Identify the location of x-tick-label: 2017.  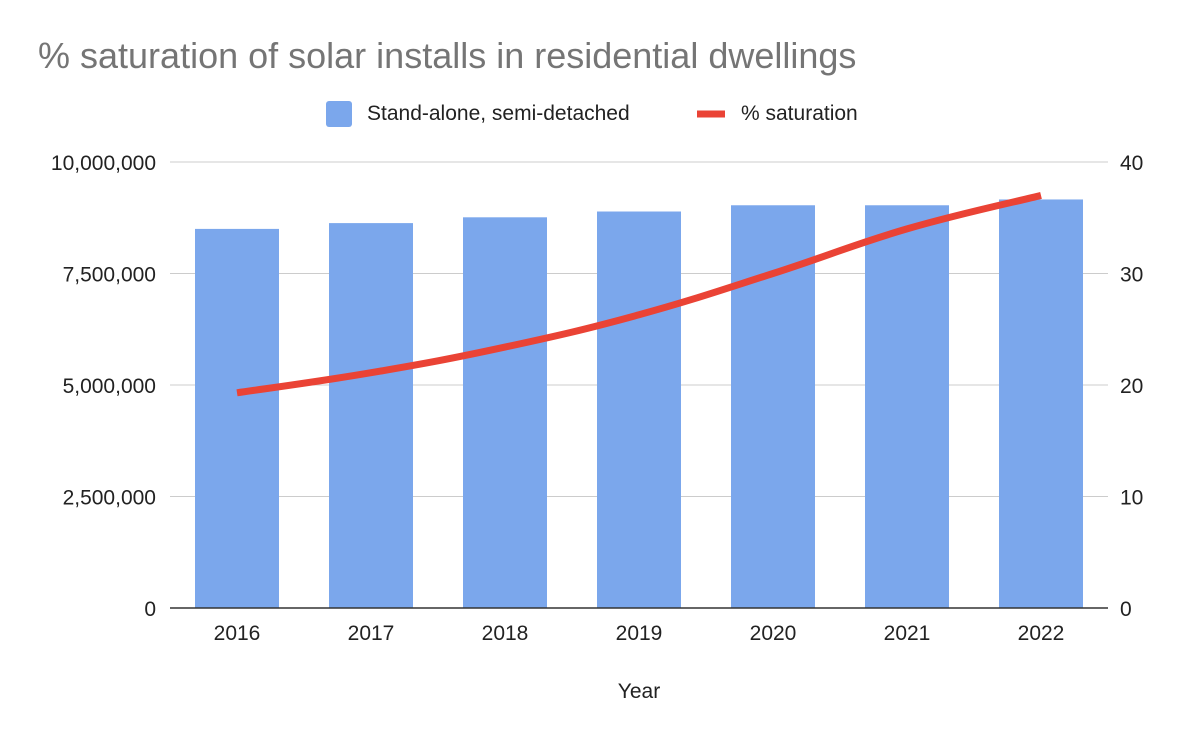
(371, 633).